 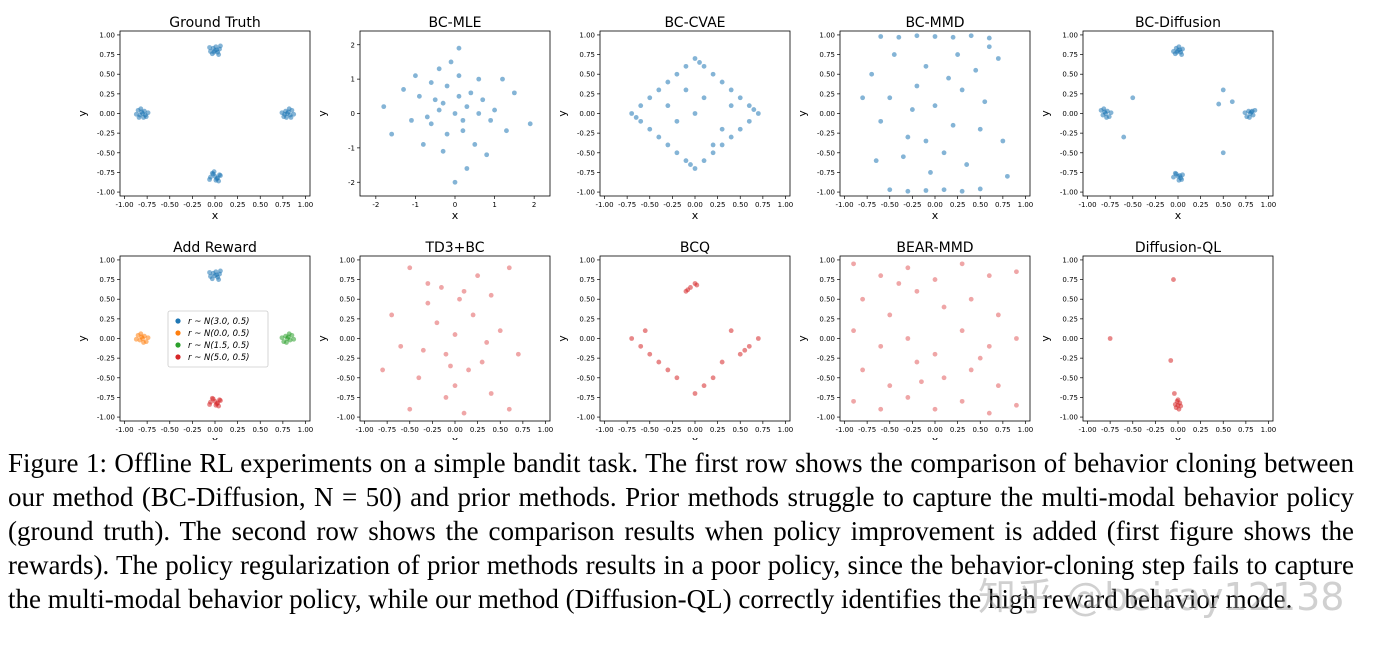 I want to click on x-tick-label: -0.50, so click(x=1133, y=205).